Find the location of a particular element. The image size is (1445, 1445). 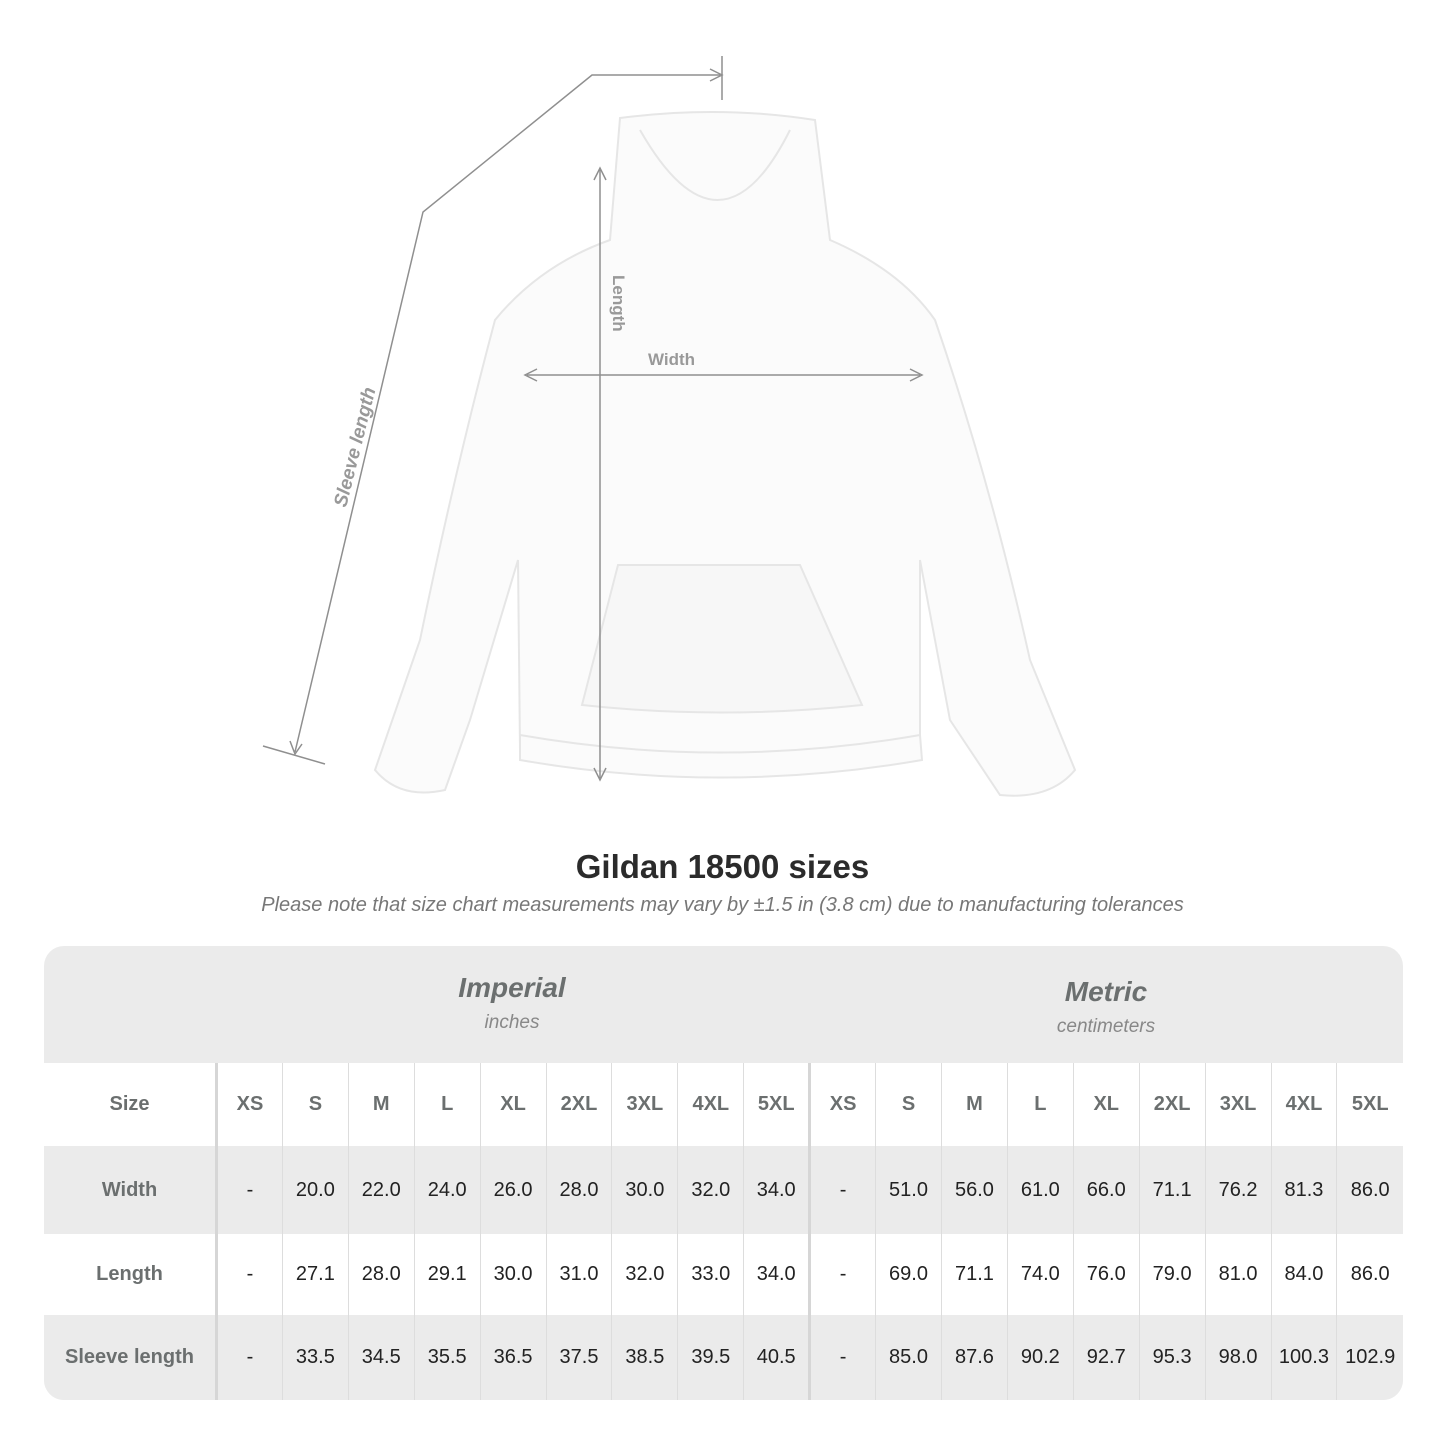

row-label: Sleeve length is located at coordinates (131, 1357).